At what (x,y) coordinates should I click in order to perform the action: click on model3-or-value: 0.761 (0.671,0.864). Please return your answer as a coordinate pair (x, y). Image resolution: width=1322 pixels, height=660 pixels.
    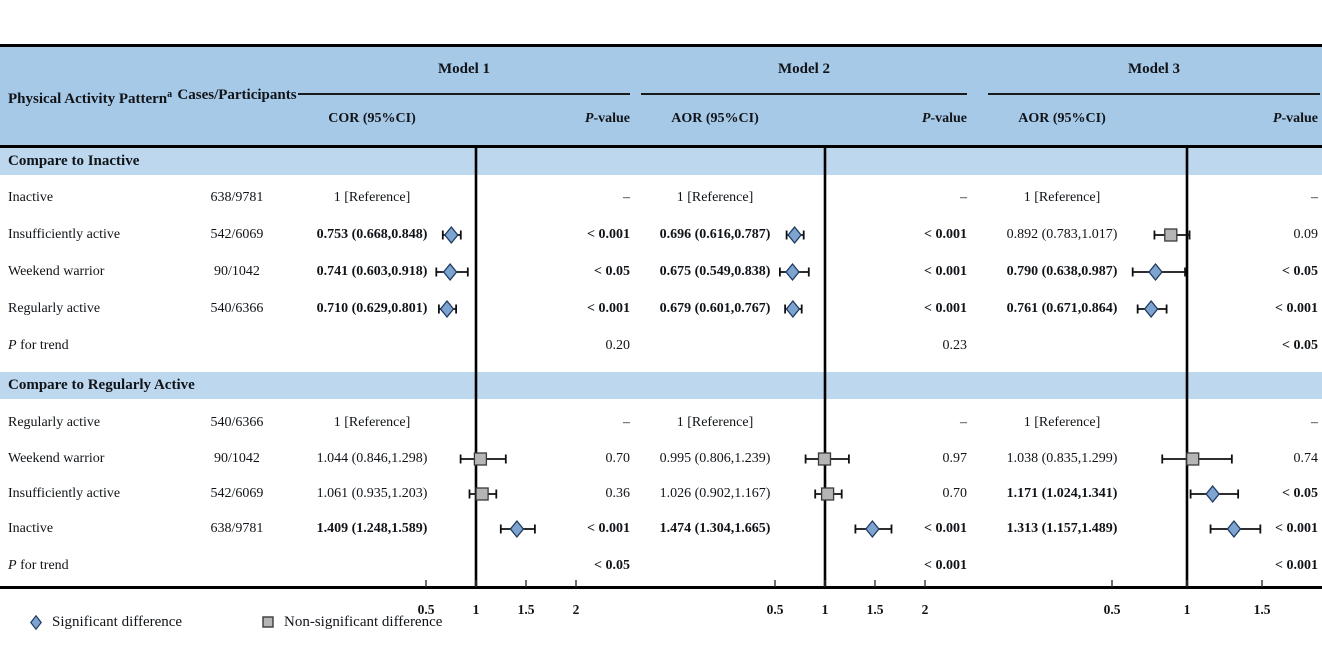
    Looking at the image, I should click on (1062, 308).